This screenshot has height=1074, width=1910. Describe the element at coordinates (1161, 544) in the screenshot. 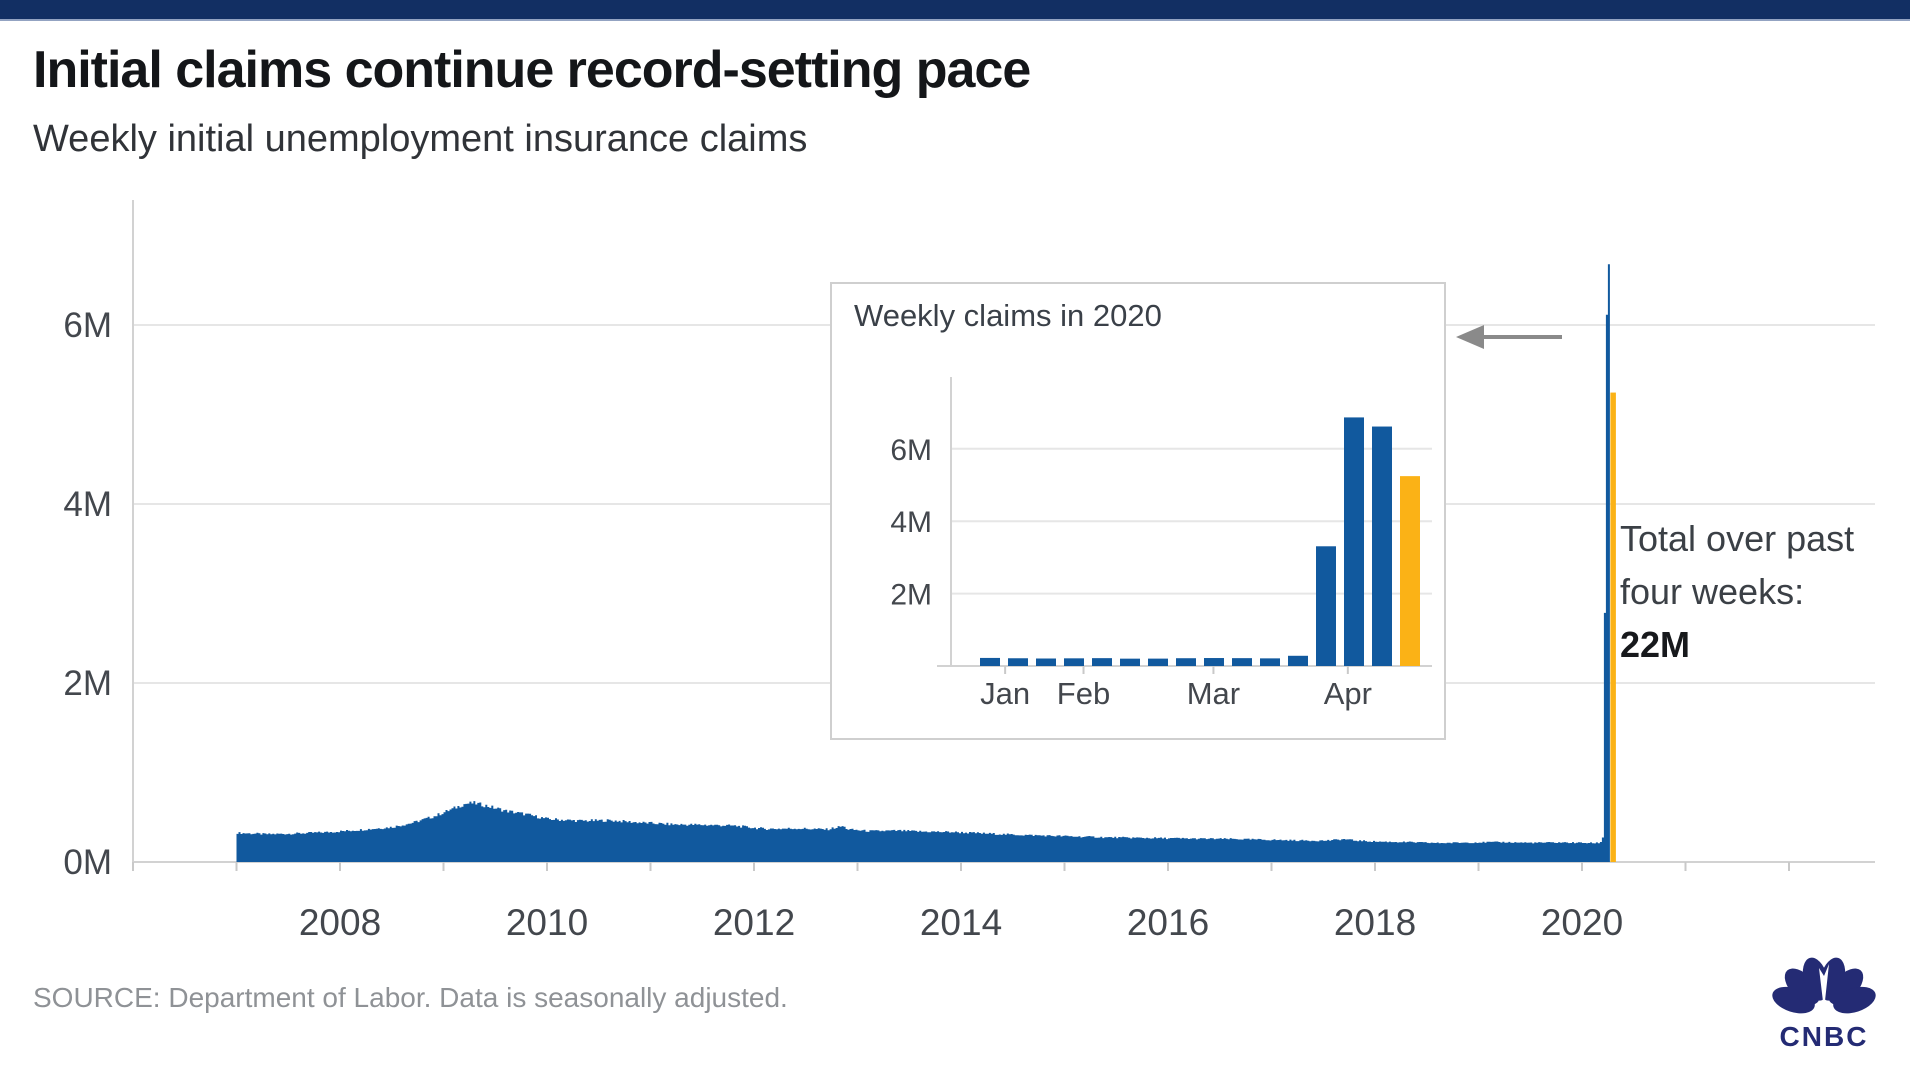

I see `inset-chart: 2M 4M 6M Jan Feb Mar Apr` at that location.